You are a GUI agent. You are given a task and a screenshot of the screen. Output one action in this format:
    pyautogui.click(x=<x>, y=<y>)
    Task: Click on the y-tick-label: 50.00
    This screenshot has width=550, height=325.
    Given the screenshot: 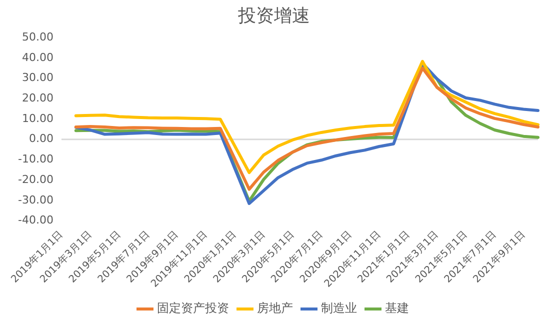 What is the action you would take?
    pyautogui.click(x=38, y=37)
    